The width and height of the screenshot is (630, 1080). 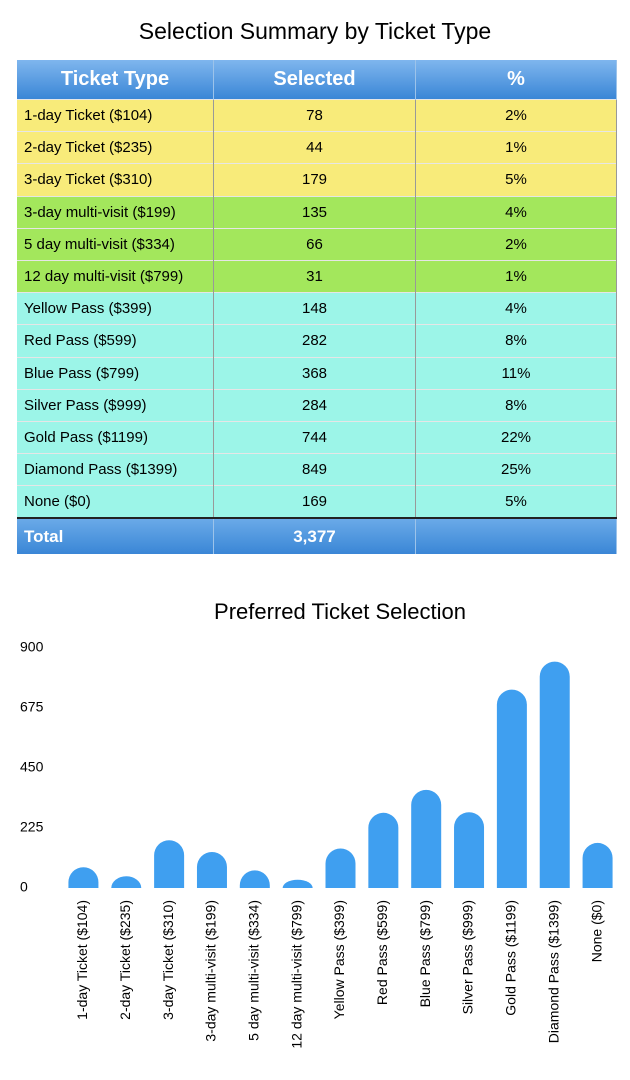 What do you see at coordinates (314, 469) in the screenshot?
I see `table-cell: 849` at bounding box center [314, 469].